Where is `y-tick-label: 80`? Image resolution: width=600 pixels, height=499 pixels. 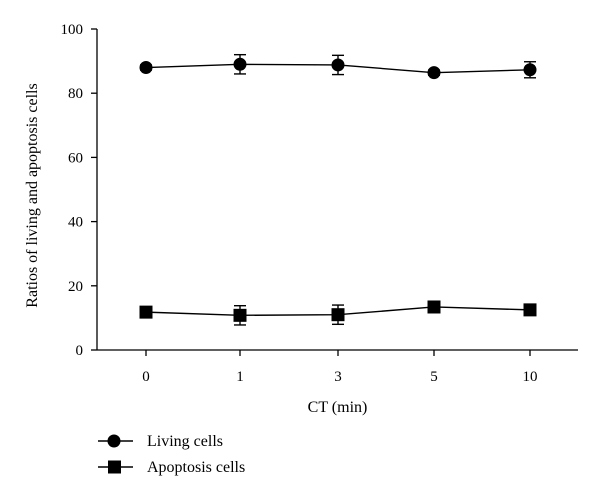
y-tick-label: 80 is located at coordinates (75, 94).